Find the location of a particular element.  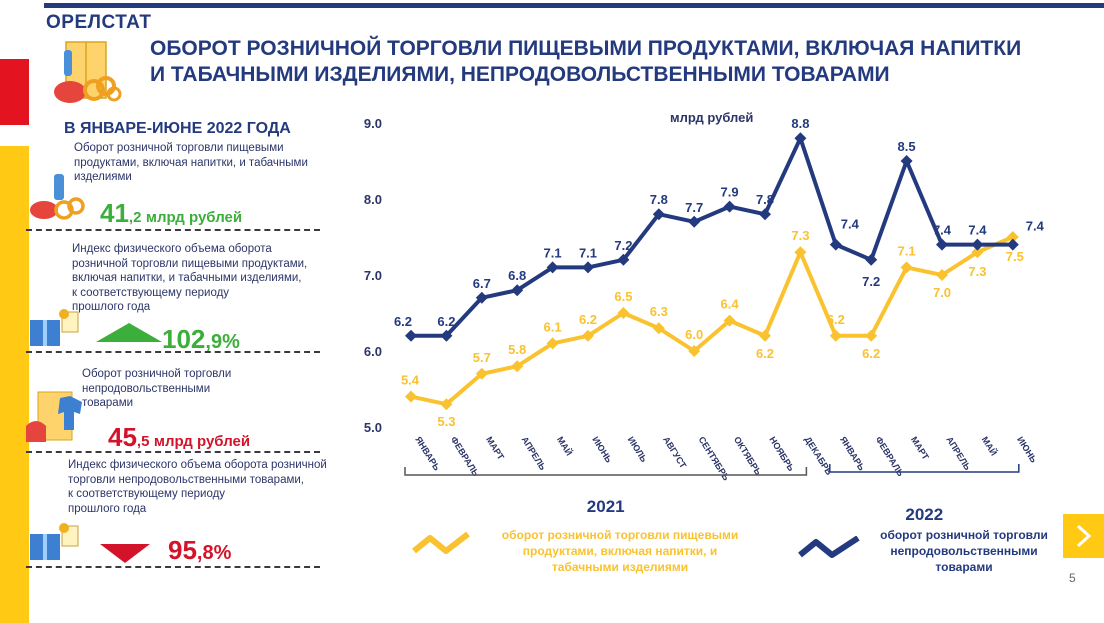

x-tick-label: ФЕВРАЛЬ is located at coordinates (465, 457).